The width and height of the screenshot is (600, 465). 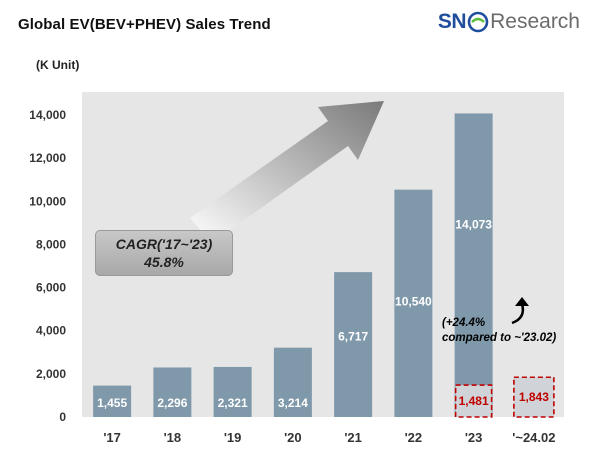 I want to click on x-tick-label: '~24.02, so click(x=533, y=437).